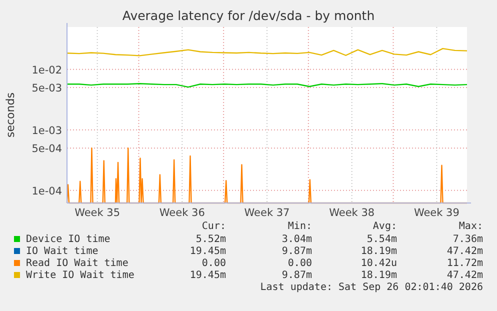  Describe the element at coordinates (182, 213) in the screenshot. I see `x-tick-label: Week 36` at that location.